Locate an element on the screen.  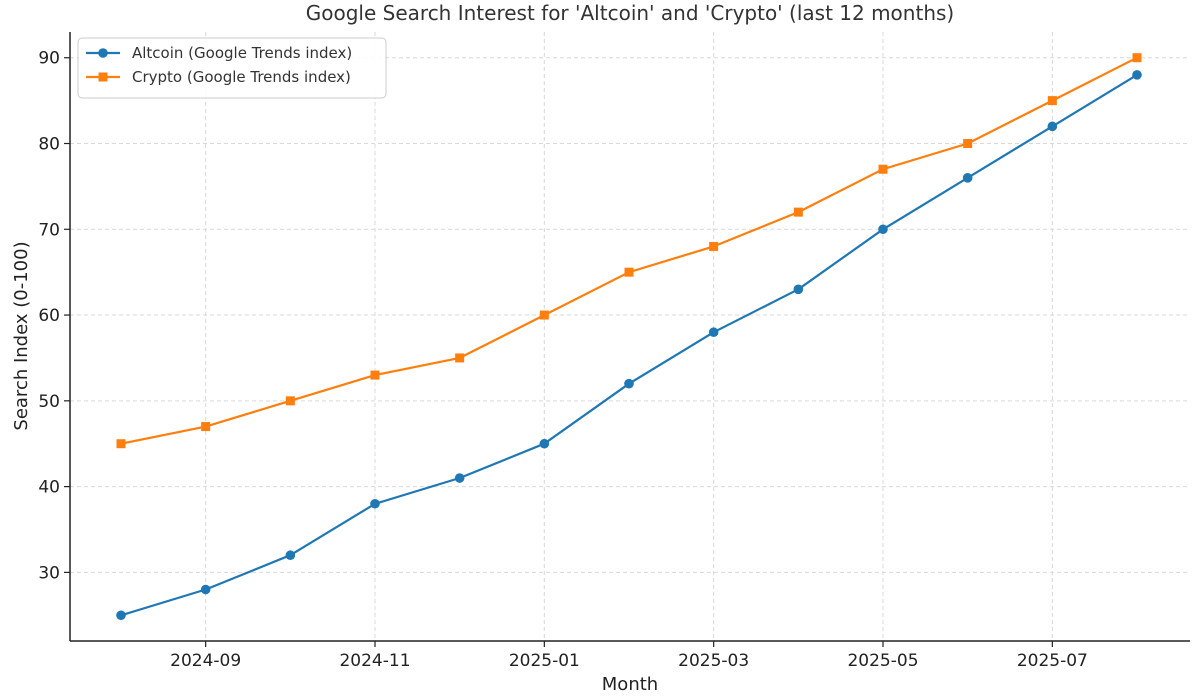
x-tick-label: 2025-03 is located at coordinates (713, 661).